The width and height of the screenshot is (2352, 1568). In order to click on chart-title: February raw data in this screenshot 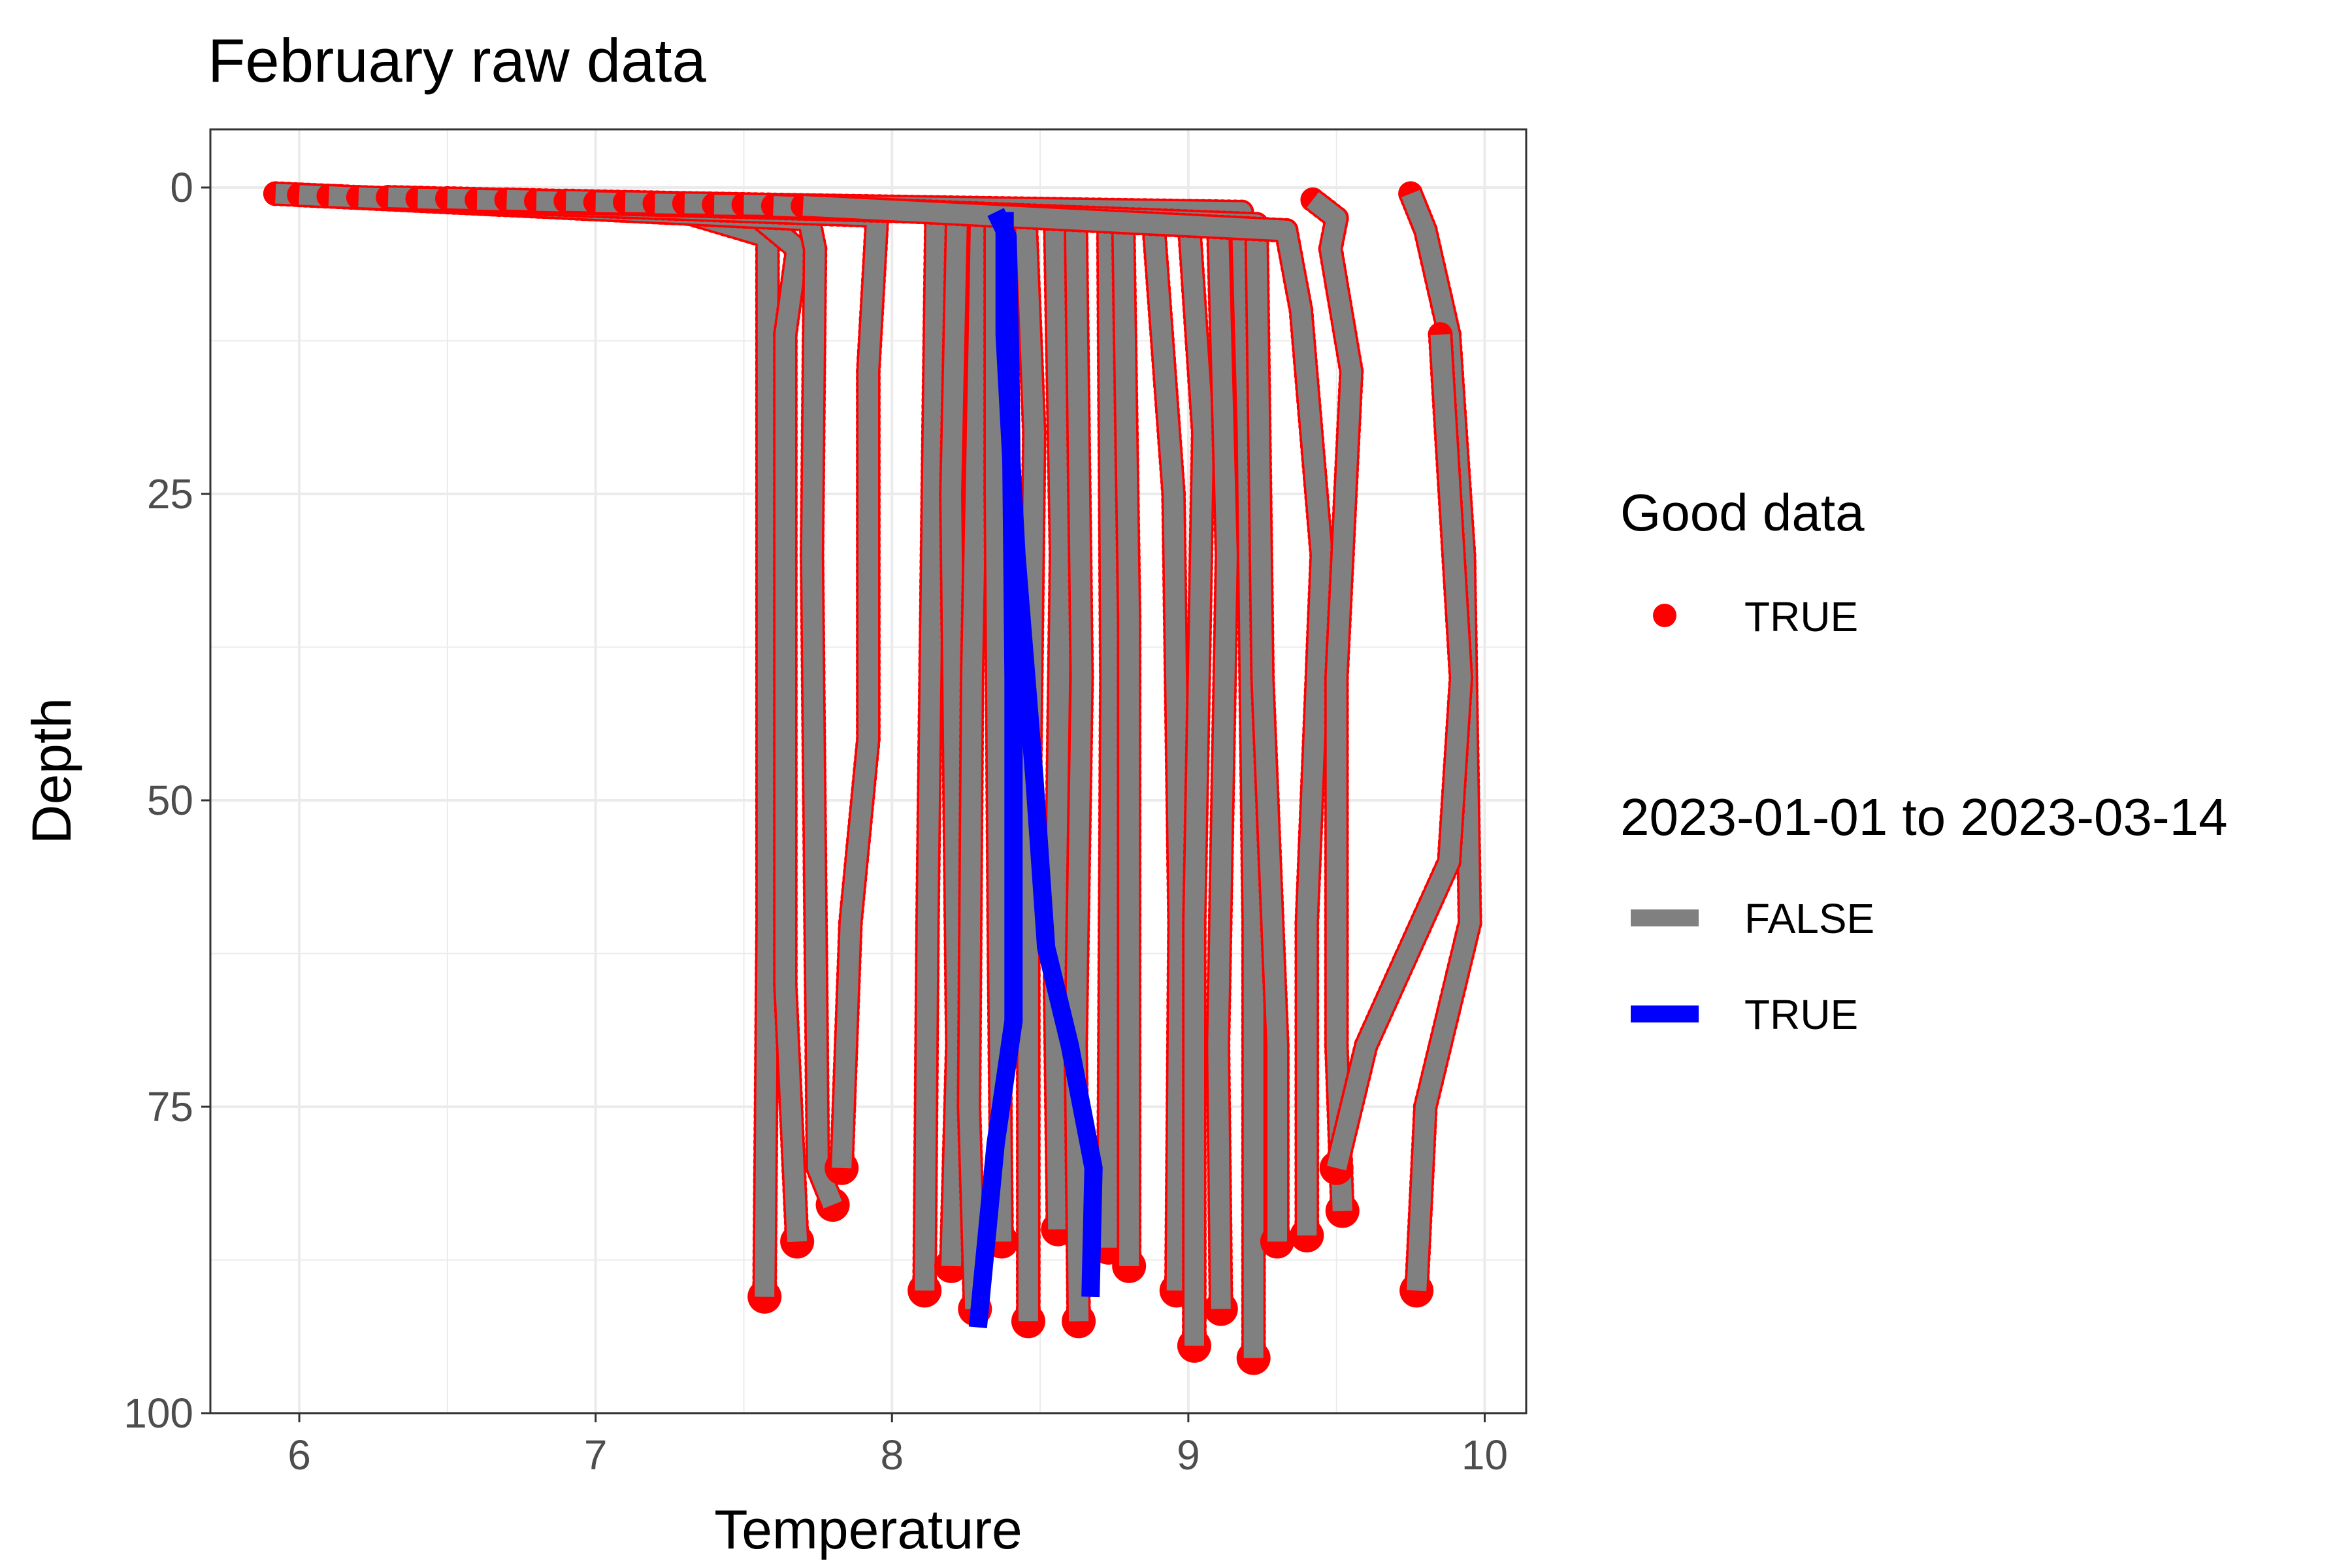, I will do `click(457, 60)`.